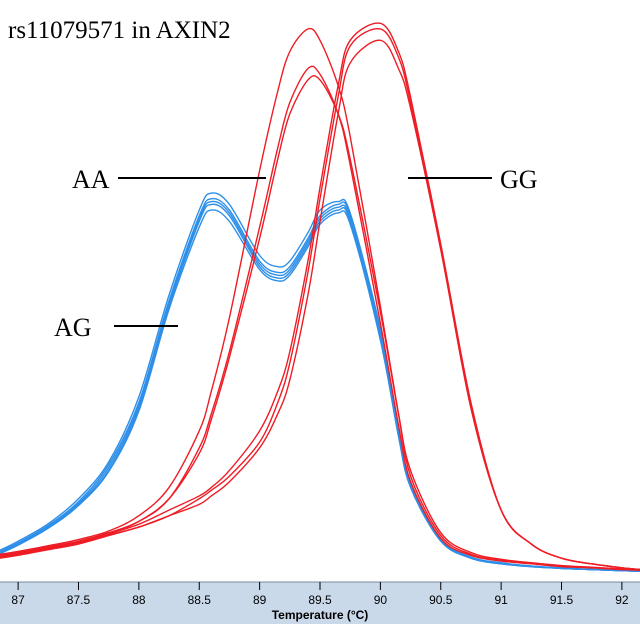 Image resolution: width=640 pixels, height=624 pixels. Describe the element at coordinates (441, 600) in the screenshot. I see `x-tick-label: 90.5` at that location.